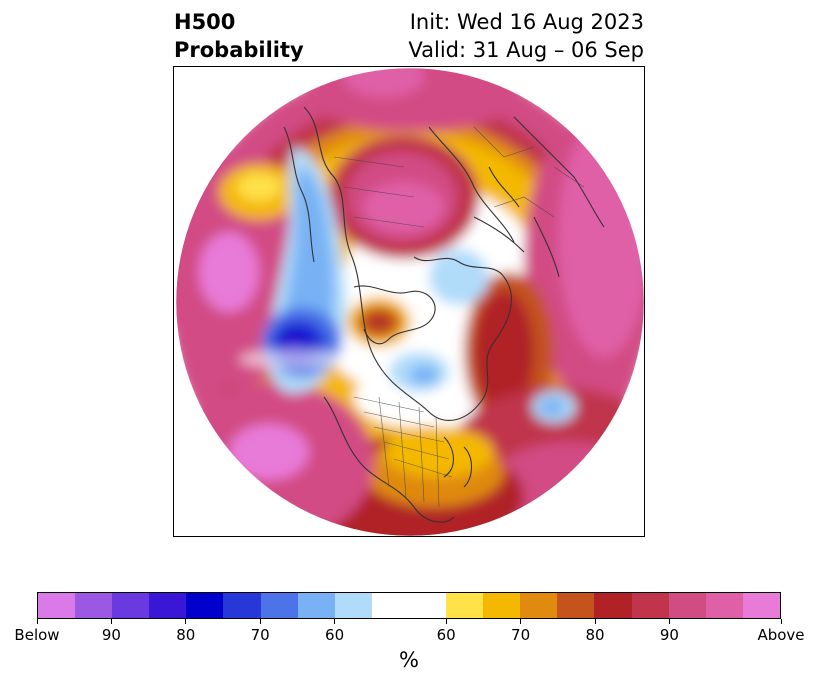  What do you see at coordinates (504, 352) in the screenshot?
I see `above-anomaly-east` at bounding box center [504, 352].